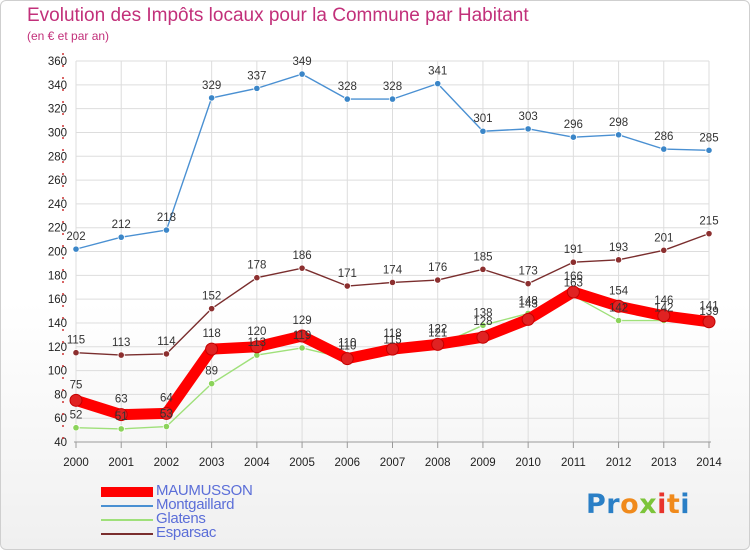 The height and width of the screenshot is (550, 750). What do you see at coordinates (57, 324) in the screenshot?
I see `y-tick-label-140: 140` at bounding box center [57, 324].